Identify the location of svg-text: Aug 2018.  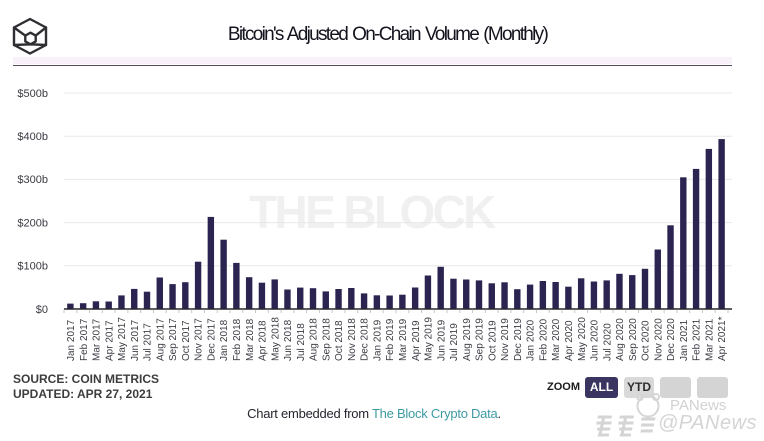
(314, 339).